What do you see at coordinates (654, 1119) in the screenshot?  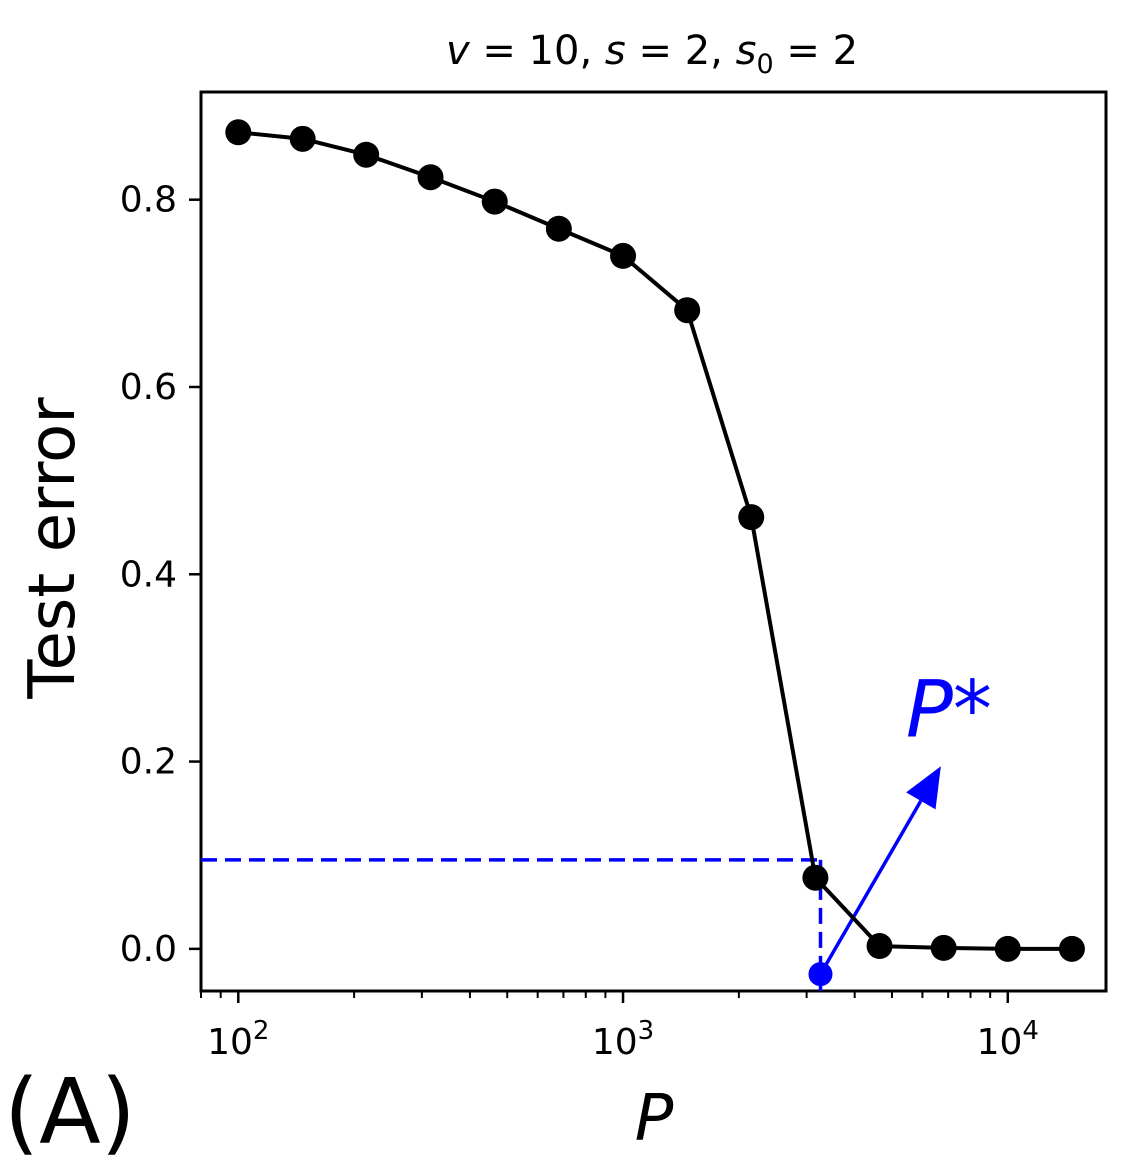 I see `x-axis-label: P` at bounding box center [654, 1119].